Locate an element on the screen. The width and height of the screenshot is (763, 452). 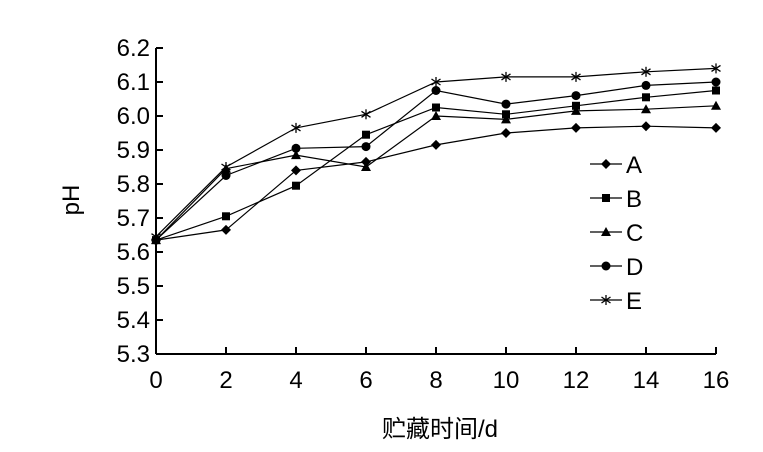
y-tick-label: 5.9 is located at coordinates (133, 150).